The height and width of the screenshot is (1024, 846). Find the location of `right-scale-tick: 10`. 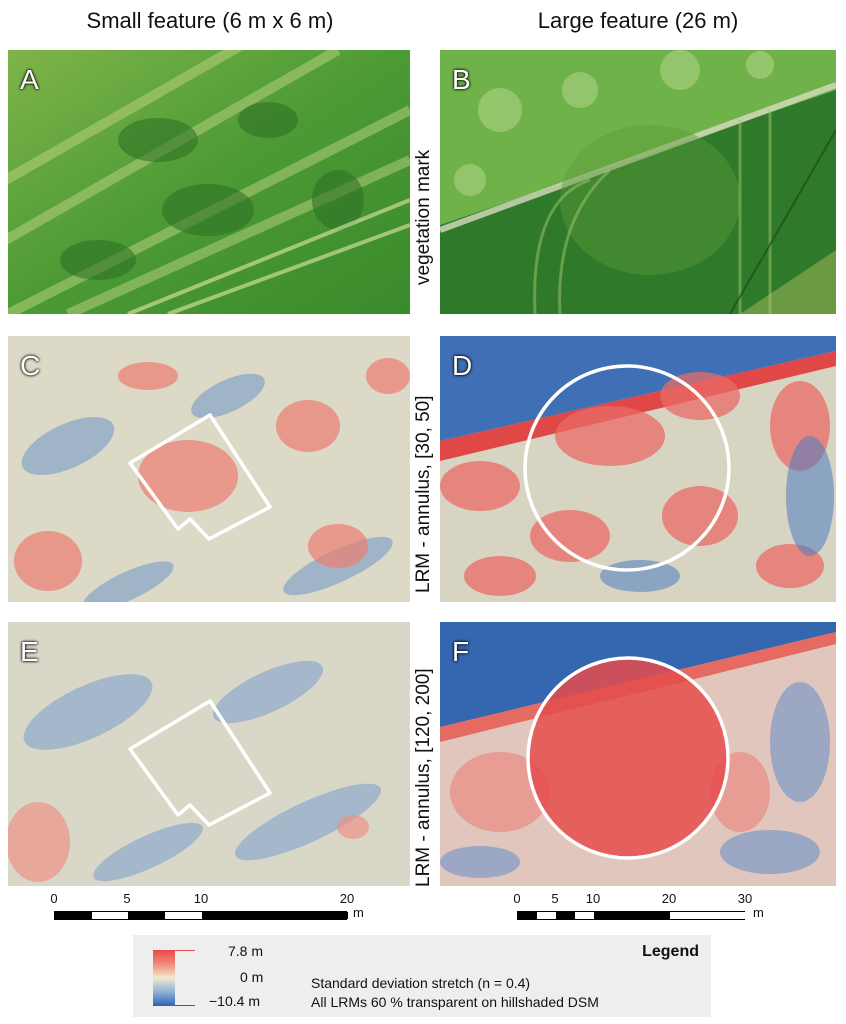

right-scale-tick: 10 is located at coordinates (593, 898).